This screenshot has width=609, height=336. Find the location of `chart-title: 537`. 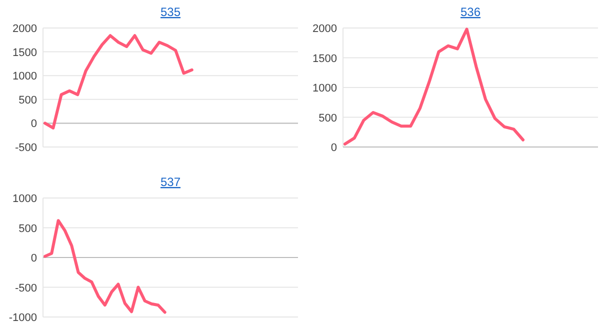

chart-title: 537 is located at coordinates (170, 182).